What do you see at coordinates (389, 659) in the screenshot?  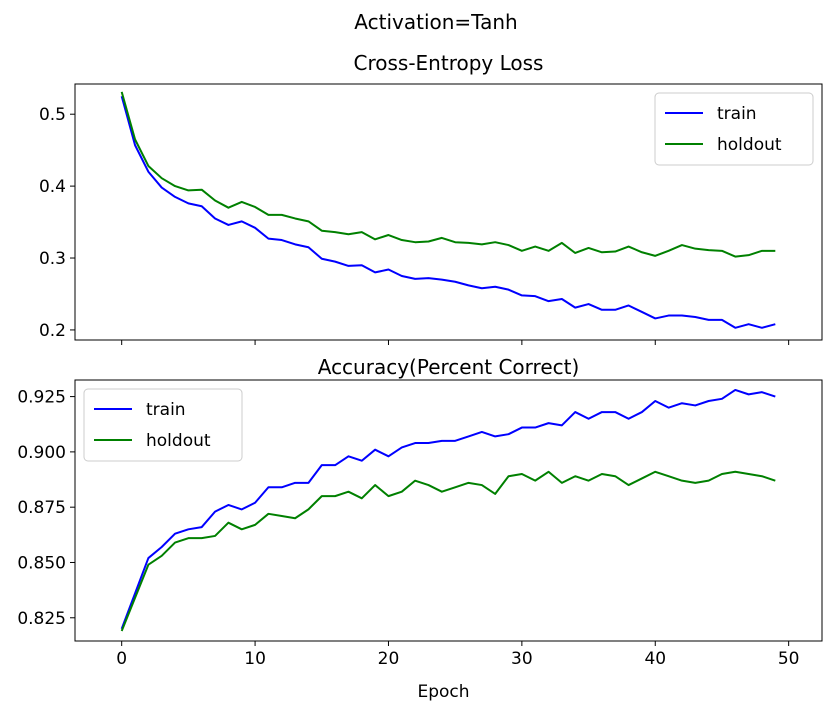 I see `accuracy-xtick-label: 20` at bounding box center [389, 659].